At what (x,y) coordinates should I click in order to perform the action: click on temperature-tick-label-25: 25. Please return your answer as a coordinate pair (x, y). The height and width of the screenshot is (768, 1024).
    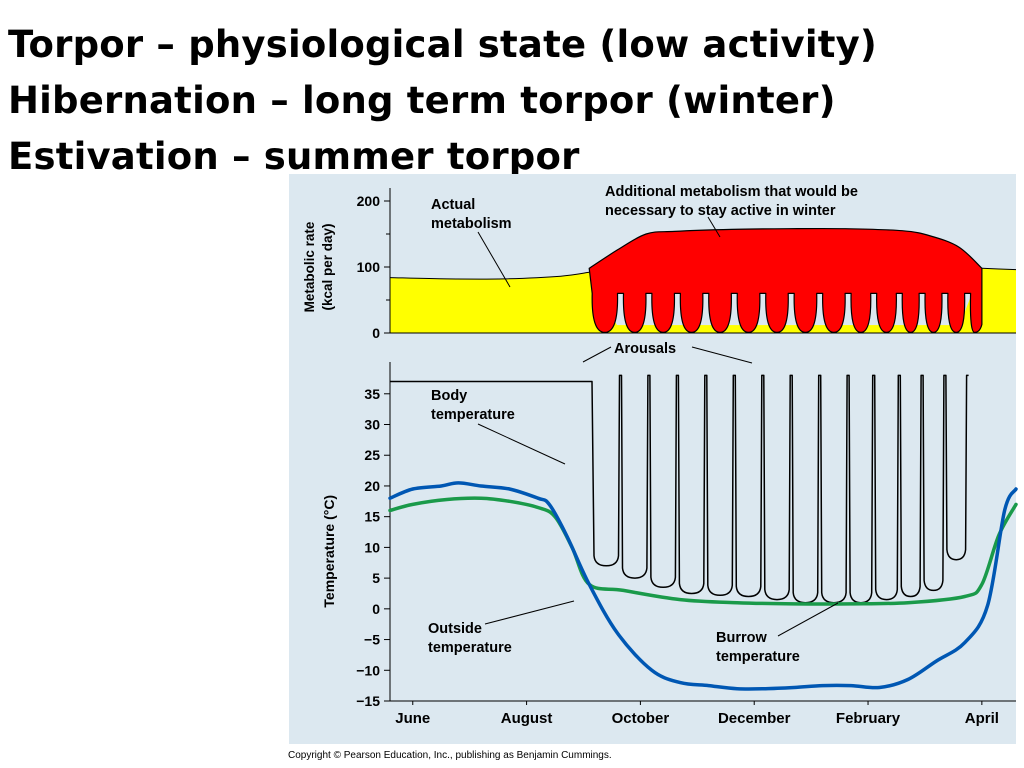
    Looking at the image, I should click on (372, 455).